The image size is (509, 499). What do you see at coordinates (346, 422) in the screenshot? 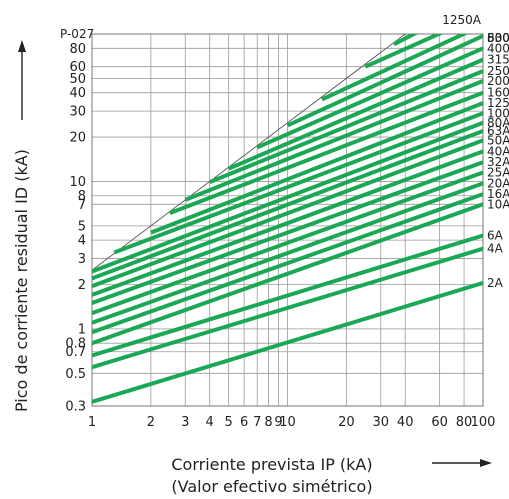
I see `x-tick-label: 20` at bounding box center [346, 422].